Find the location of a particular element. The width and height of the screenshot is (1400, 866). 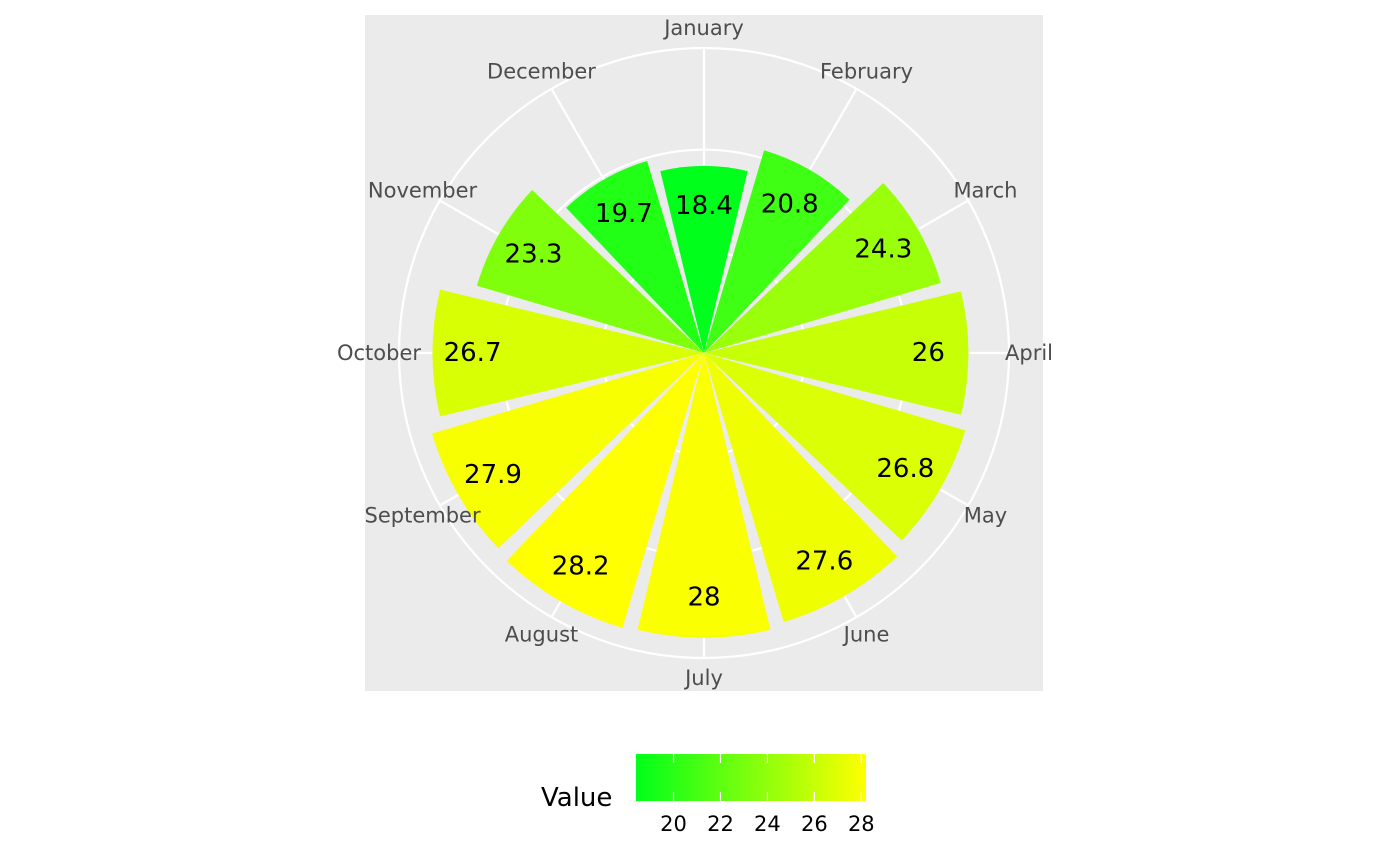

bar-january is located at coordinates (704, 259).